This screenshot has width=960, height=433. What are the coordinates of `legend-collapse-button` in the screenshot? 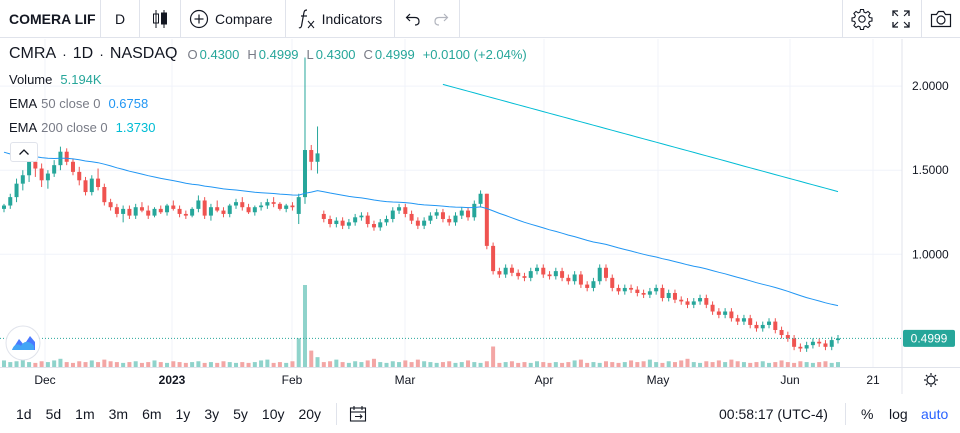 It's located at (24, 152).